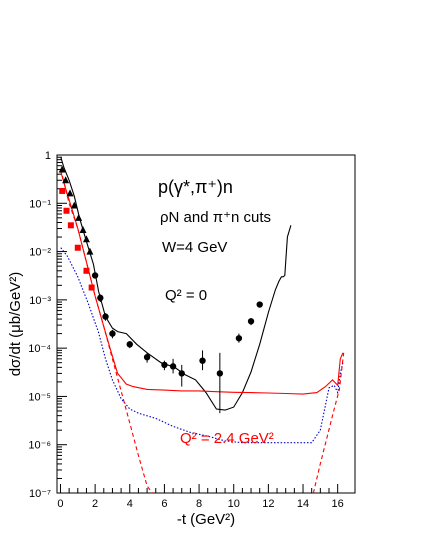 Image resolution: width=425 pixels, height=550 pixels. I want to click on y-tick-label: 10⁻², so click(40, 253).